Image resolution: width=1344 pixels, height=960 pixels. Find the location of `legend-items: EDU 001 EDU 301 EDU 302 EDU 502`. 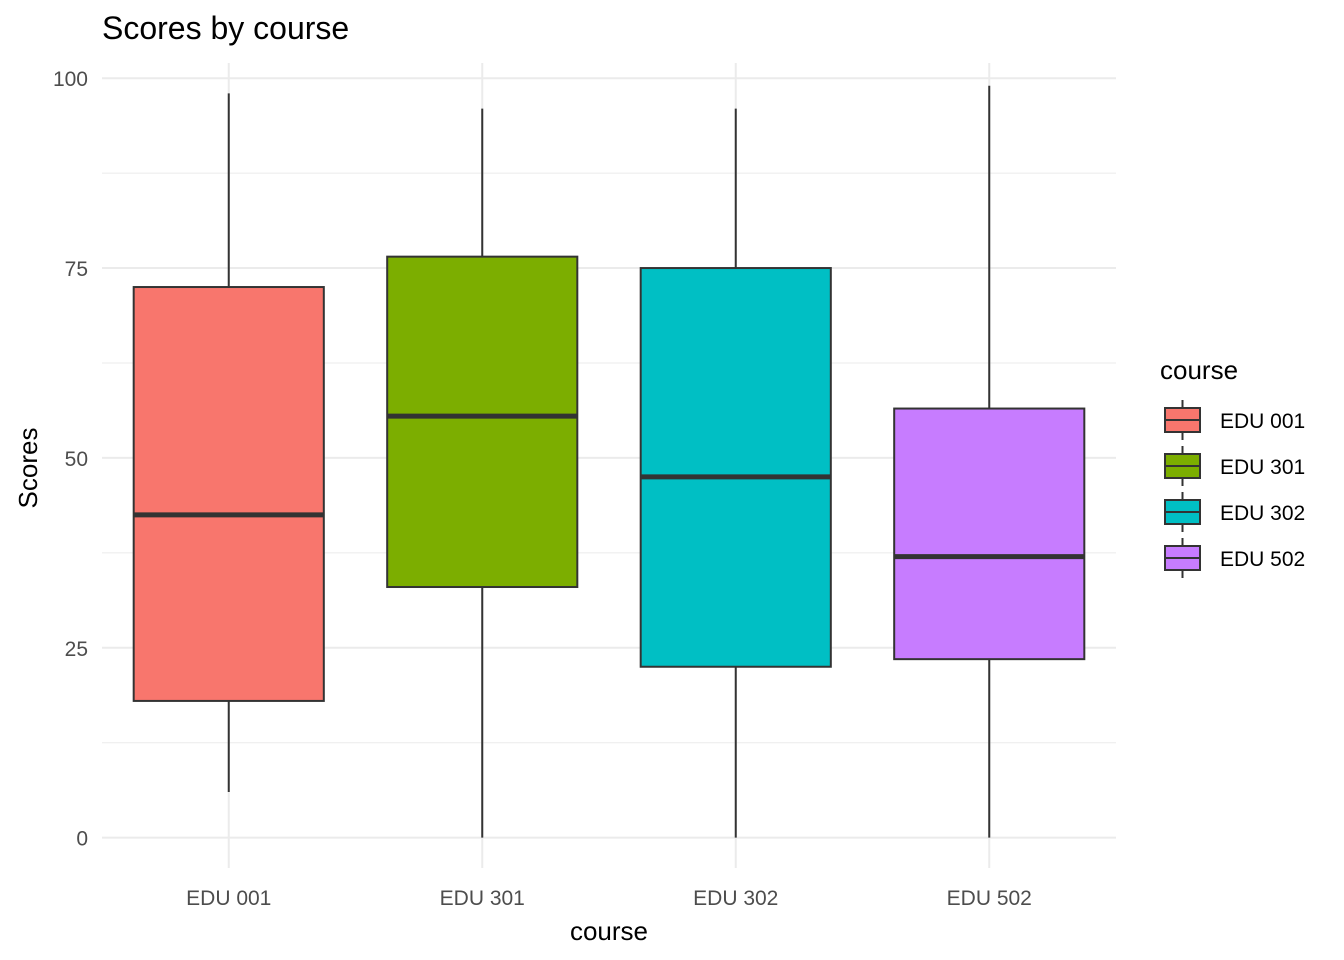

legend-items: EDU 001 EDU 301 EDU 302 EDU 502 is located at coordinates (1234, 489).